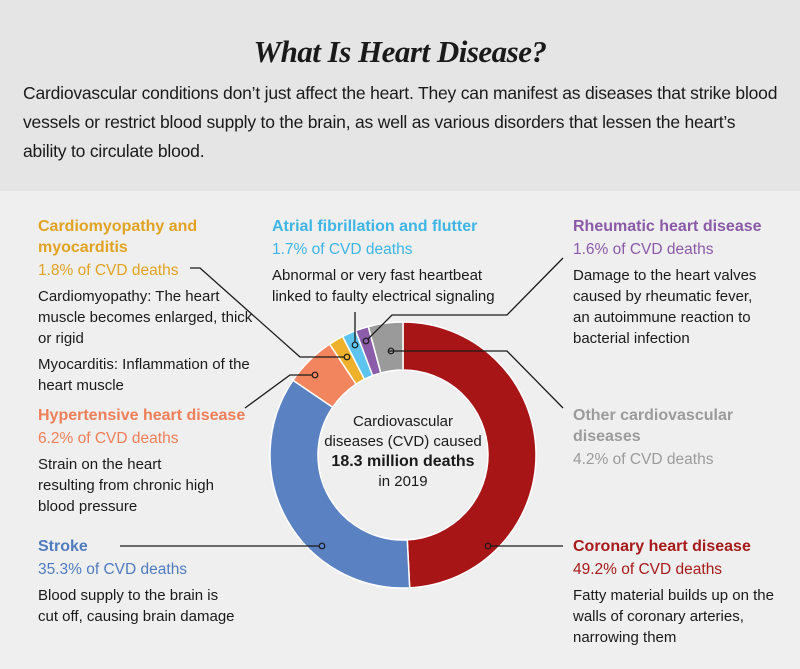 The image size is (800, 669). What do you see at coordinates (648, 569) in the screenshot?
I see `label-pct: 49.2% of CVD deaths` at bounding box center [648, 569].